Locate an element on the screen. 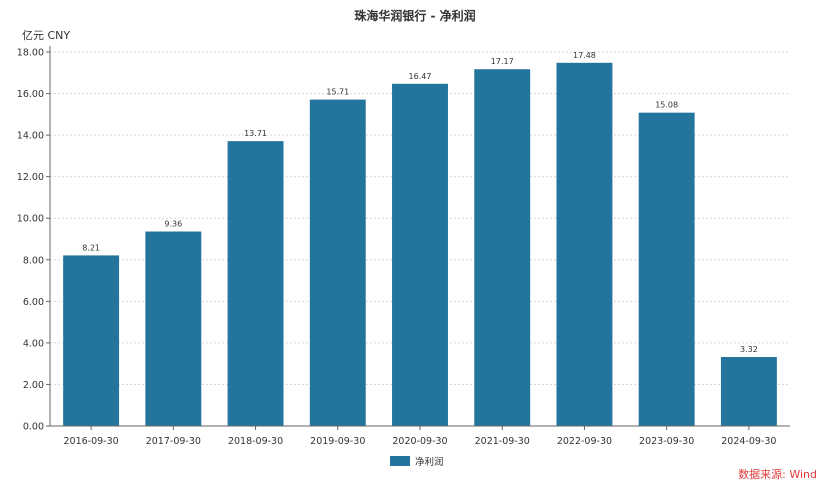 This screenshot has height=489, width=830. x-tick-label: 2024-09-30 is located at coordinates (748, 441).